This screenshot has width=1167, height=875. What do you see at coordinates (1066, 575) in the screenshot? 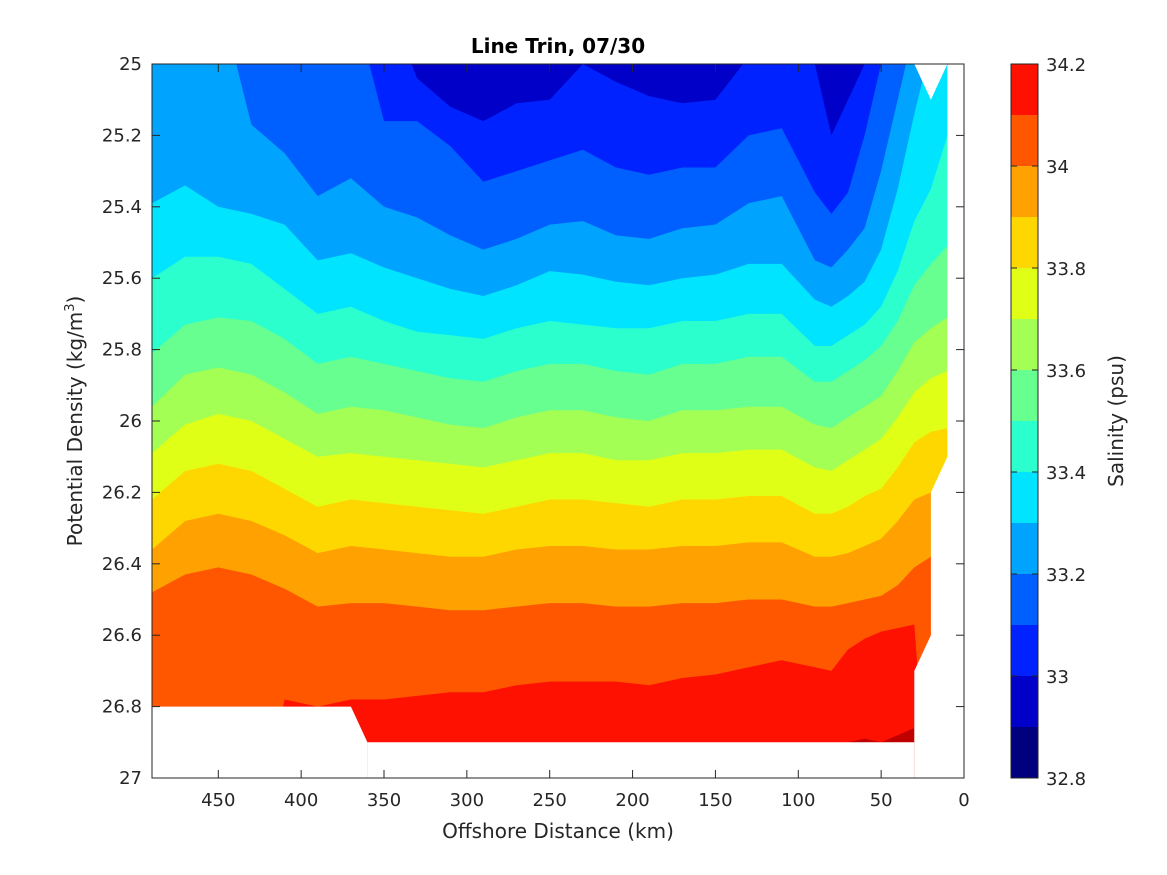
I see `colorbar-tick-label: 33.2` at bounding box center [1066, 575].